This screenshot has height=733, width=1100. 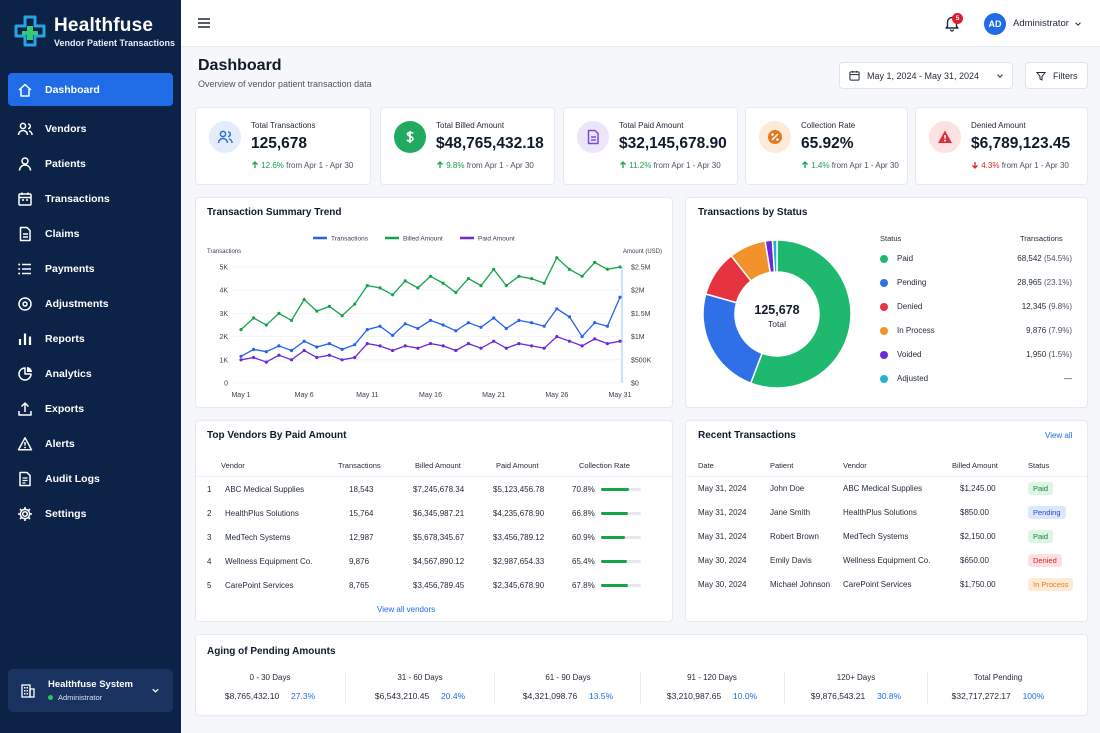 I want to click on aging-bucket-value: $3,210,987.65 10.0%, so click(x=712, y=696).